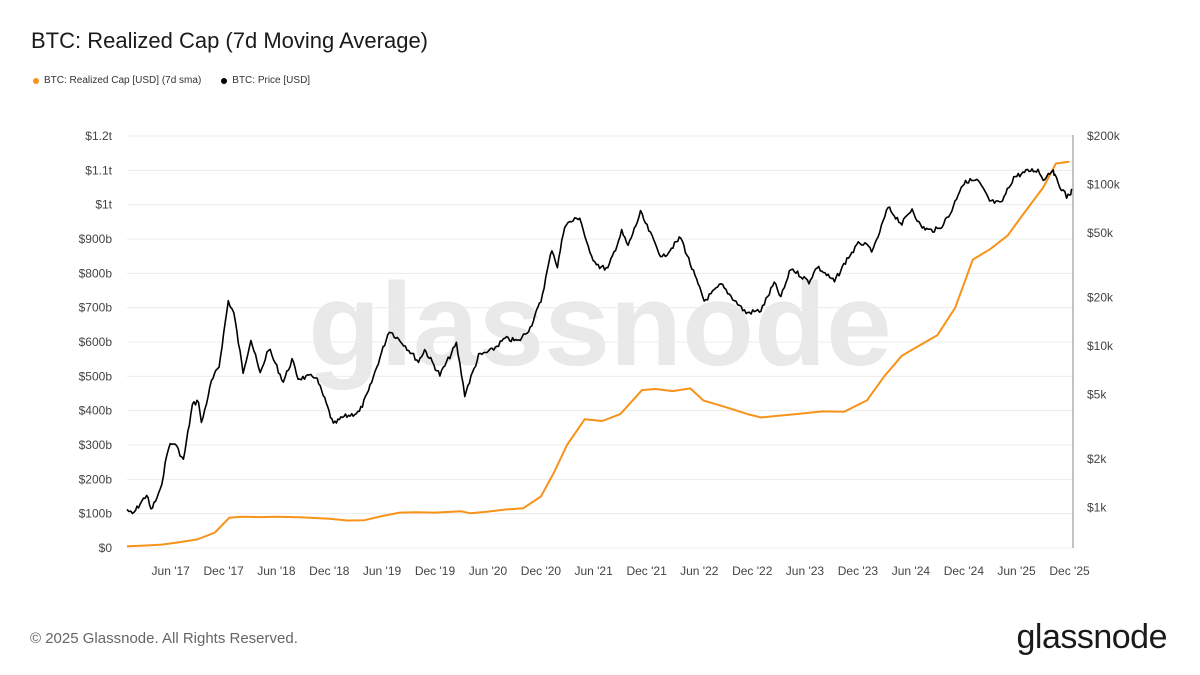 This screenshot has height=675, width=1200. What do you see at coordinates (96, 479) in the screenshot?
I see `left-tick-label: $200b` at bounding box center [96, 479].